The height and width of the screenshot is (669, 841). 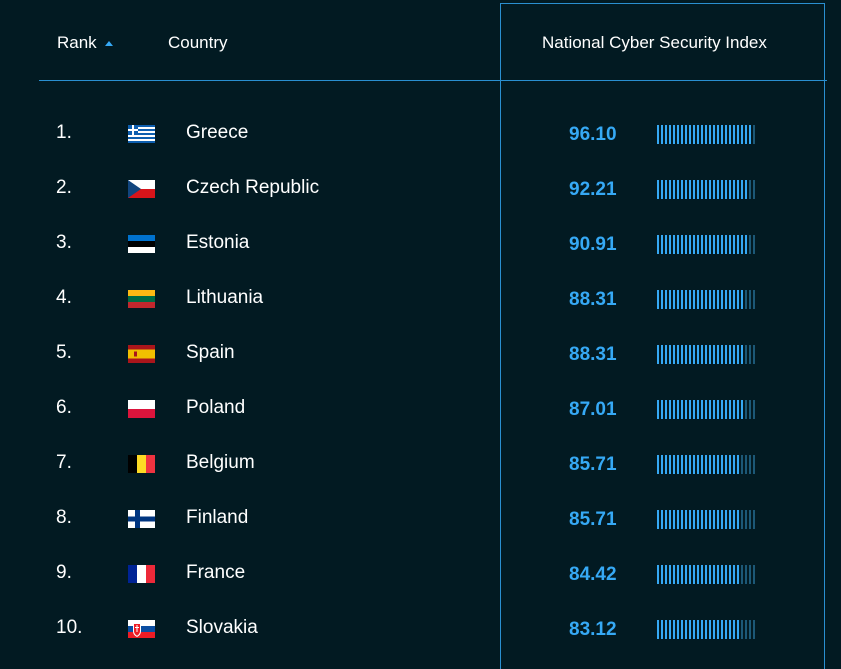 I want to click on country-name: Belgium, so click(x=220, y=462).